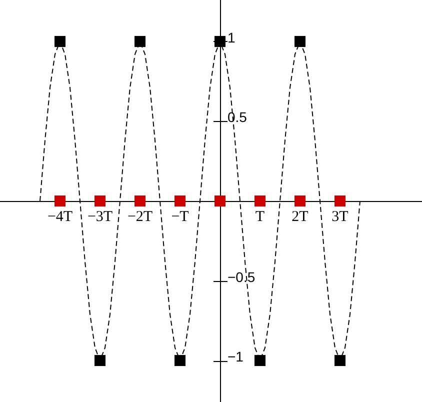 This screenshot has width=422, height=402. Describe the element at coordinates (232, 37) in the screenshot. I see `y-tick-label: 1` at that location.